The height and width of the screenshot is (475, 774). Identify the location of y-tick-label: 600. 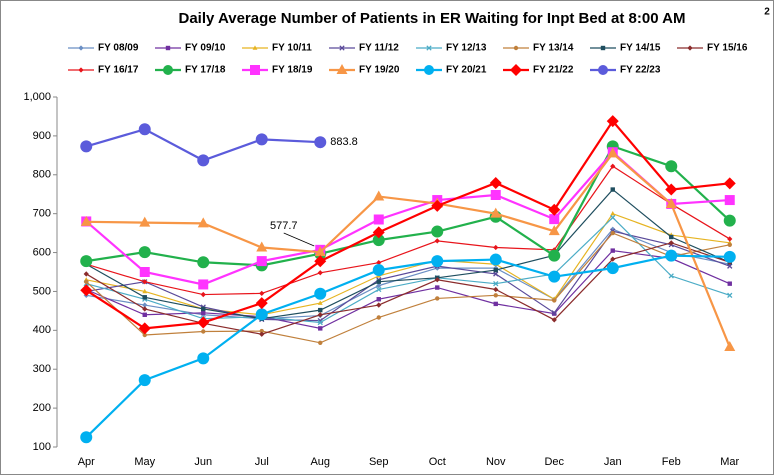
(42, 252).